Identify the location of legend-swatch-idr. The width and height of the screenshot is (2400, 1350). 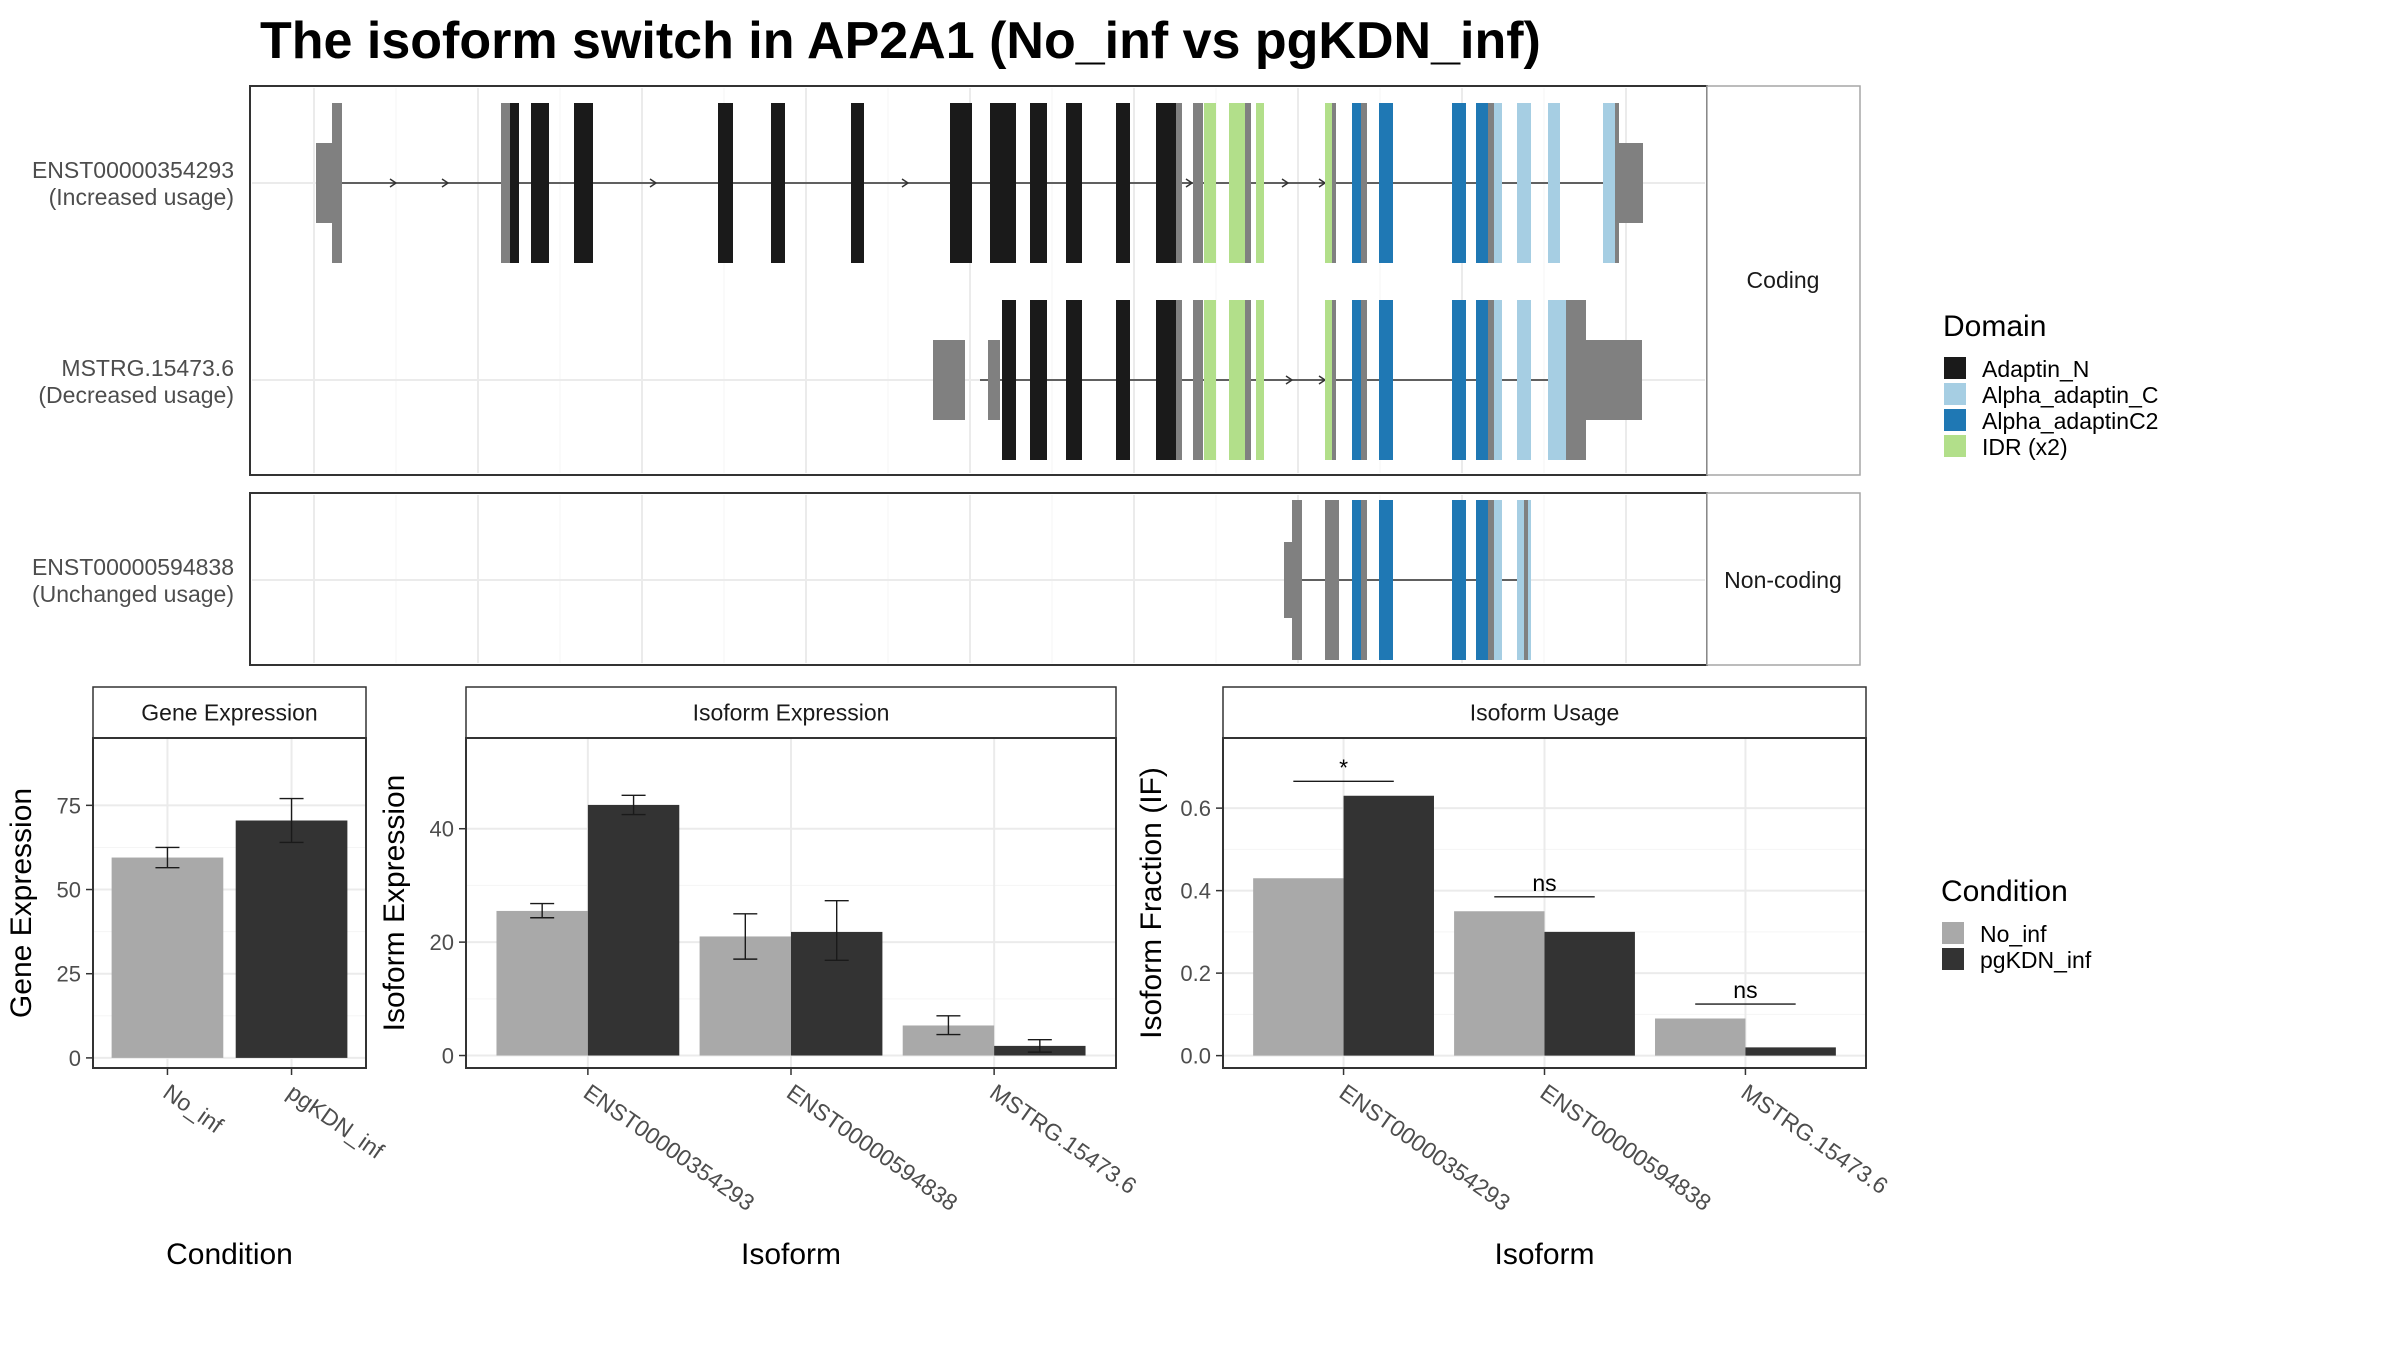
(1955, 446).